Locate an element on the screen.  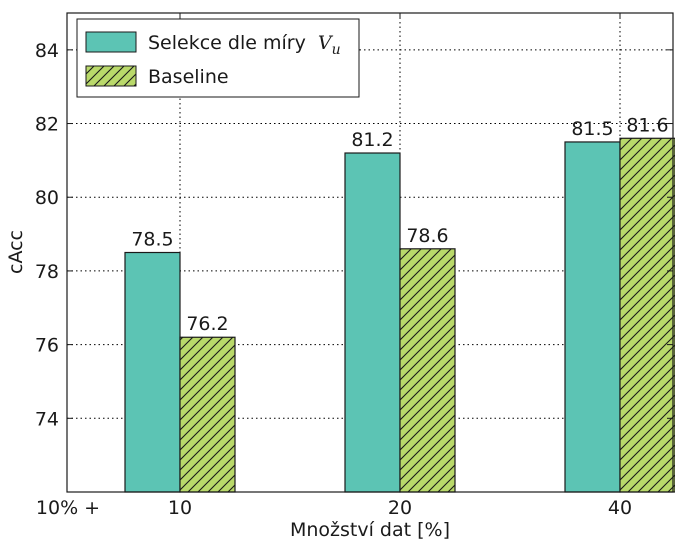
bar-value-label: 76.2 is located at coordinates (207, 324).